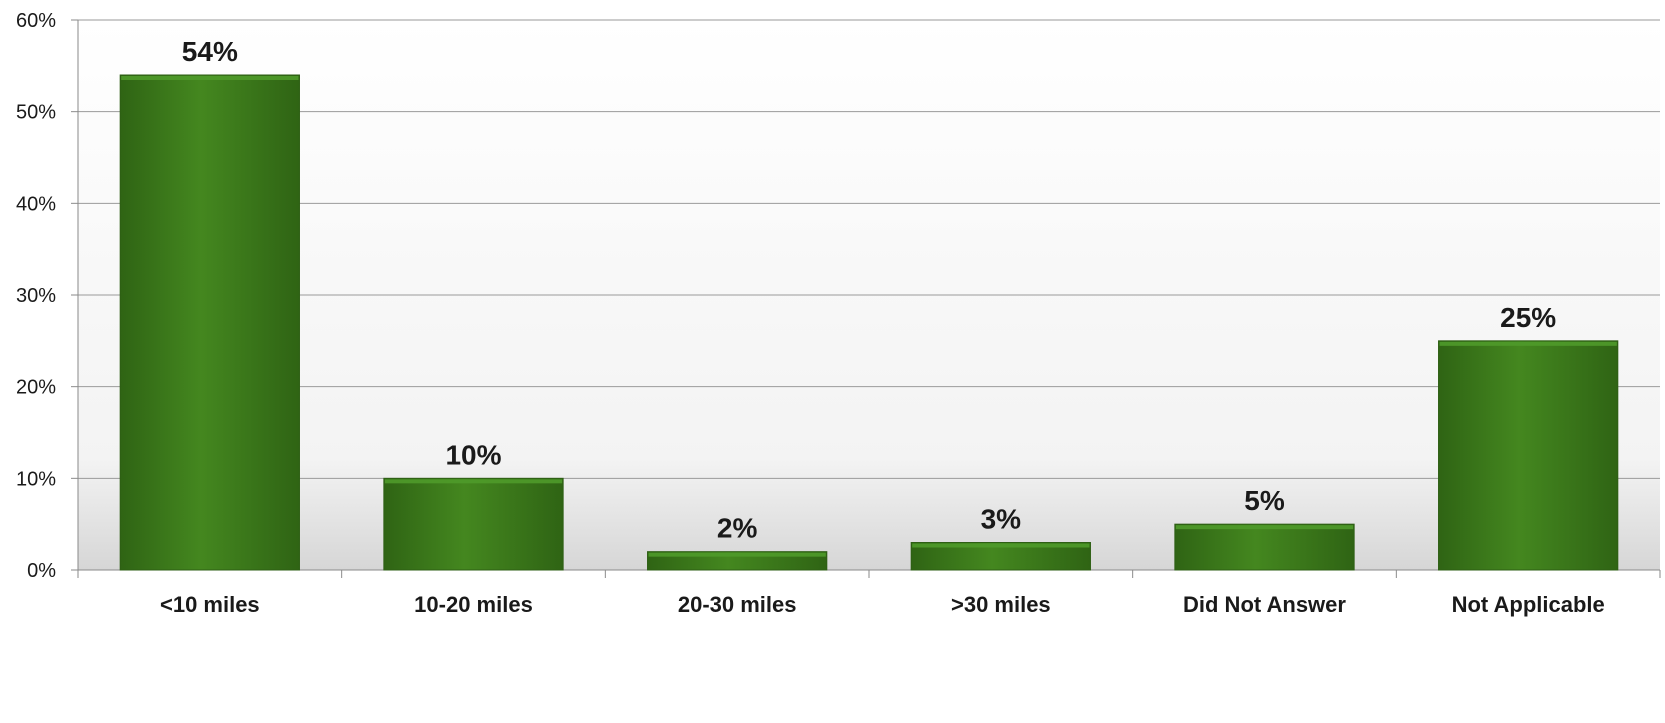  I want to click on y-tick-label: 60%, so click(36, 21).